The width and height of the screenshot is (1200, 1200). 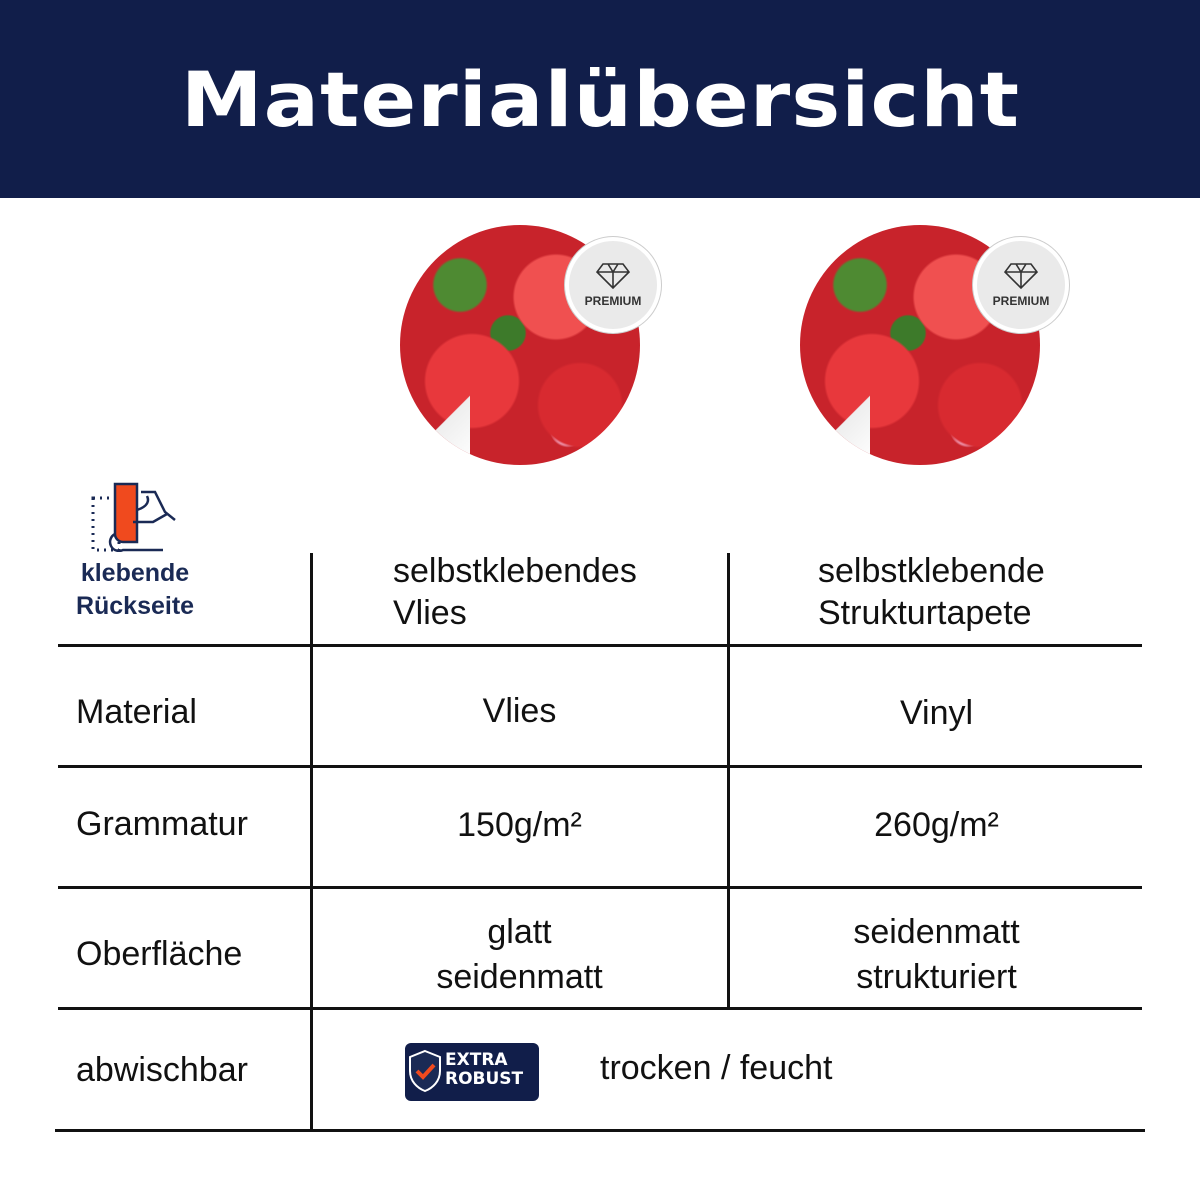 What do you see at coordinates (472, 1072) in the screenshot?
I see `extra-robust-badge: EXTRA ROBUST` at bounding box center [472, 1072].